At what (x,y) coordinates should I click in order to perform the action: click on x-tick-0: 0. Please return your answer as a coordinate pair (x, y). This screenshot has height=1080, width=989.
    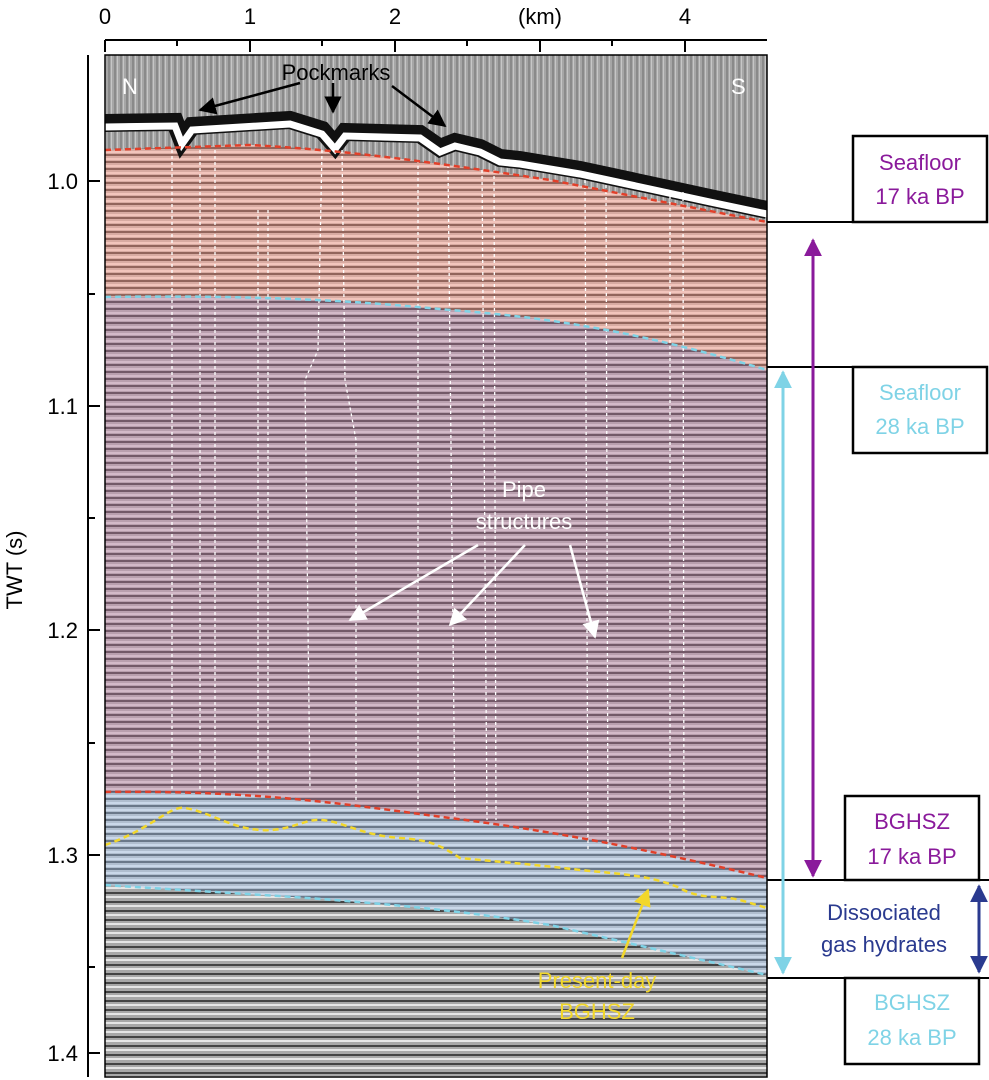
    Looking at the image, I should click on (105, 16).